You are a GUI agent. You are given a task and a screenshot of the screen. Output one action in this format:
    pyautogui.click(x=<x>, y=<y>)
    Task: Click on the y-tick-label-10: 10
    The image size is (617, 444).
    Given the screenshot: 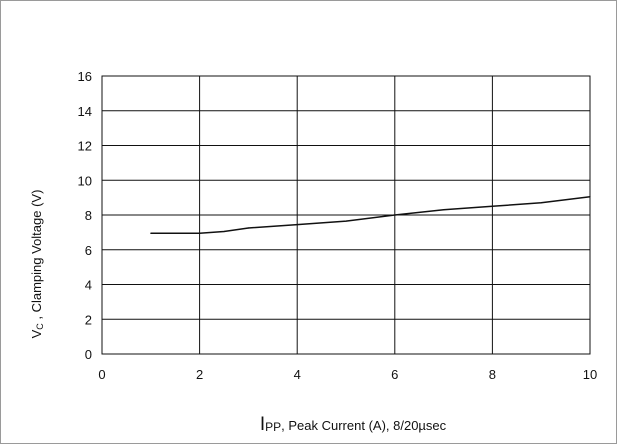 What is the action you would take?
    pyautogui.click(x=85, y=180)
    